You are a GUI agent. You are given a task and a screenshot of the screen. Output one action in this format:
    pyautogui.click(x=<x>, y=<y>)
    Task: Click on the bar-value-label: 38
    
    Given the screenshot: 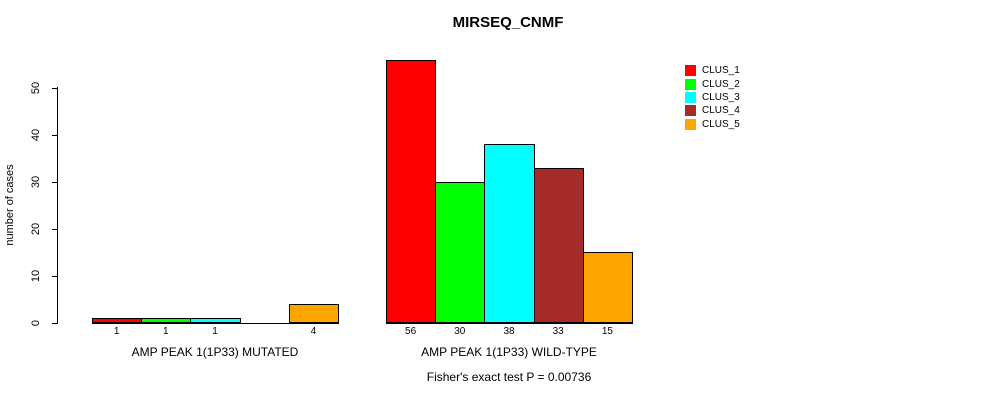 What is the action you would take?
    pyautogui.click(x=509, y=331)
    